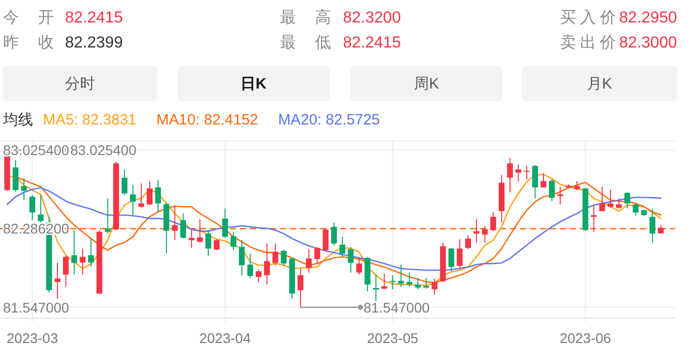 This screenshot has width=691, height=348. I want to click on legend-title: 均线, so click(17, 120).